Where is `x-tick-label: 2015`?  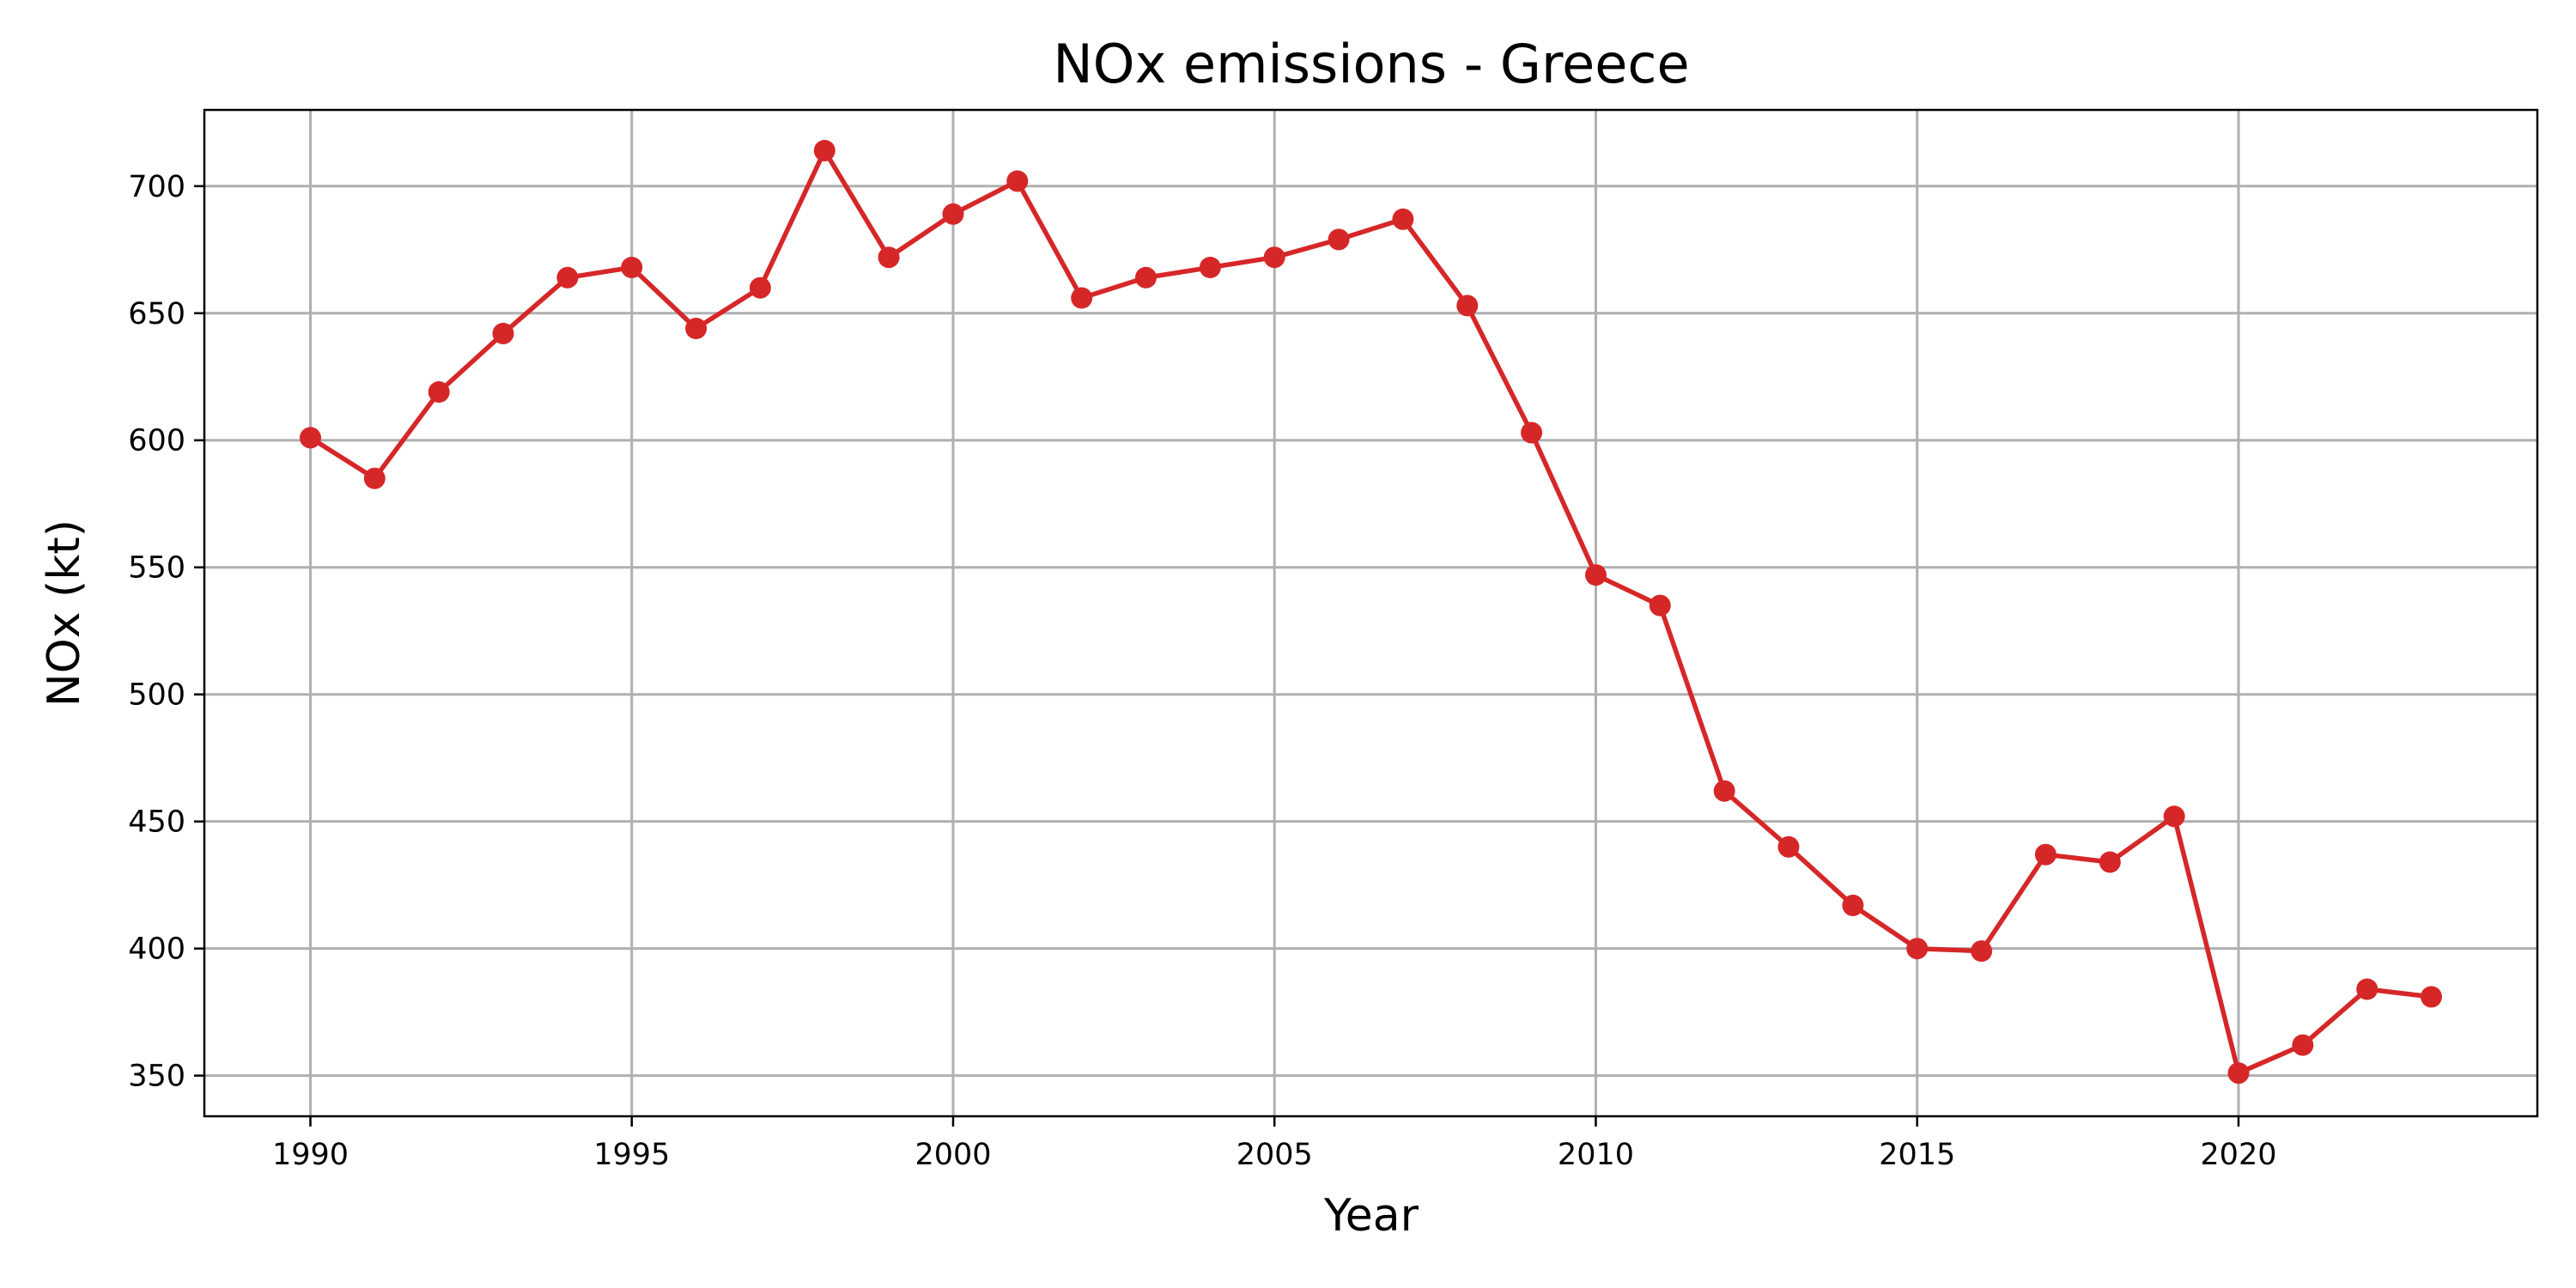
x-tick-label: 2015 is located at coordinates (1917, 1155).